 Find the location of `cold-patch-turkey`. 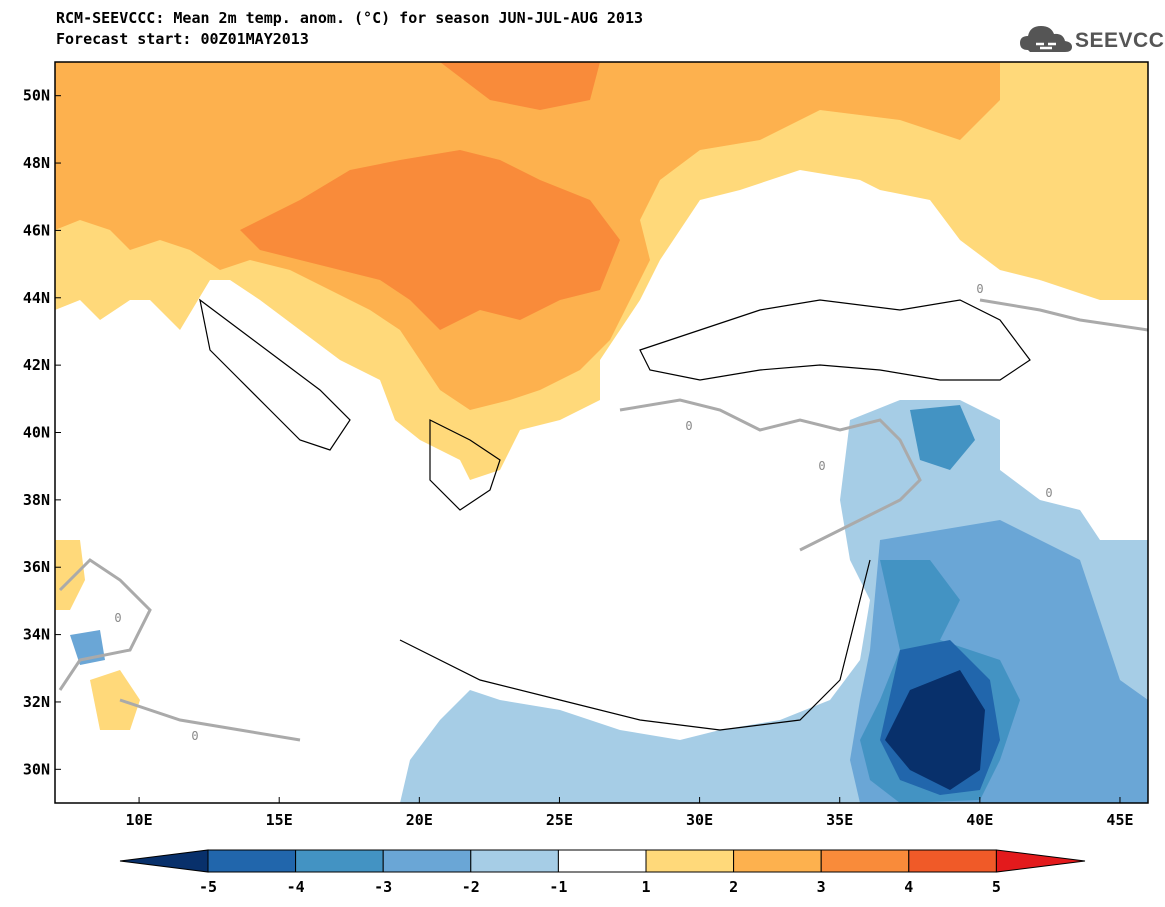

cold-patch-turkey is located at coordinates (942, 437).